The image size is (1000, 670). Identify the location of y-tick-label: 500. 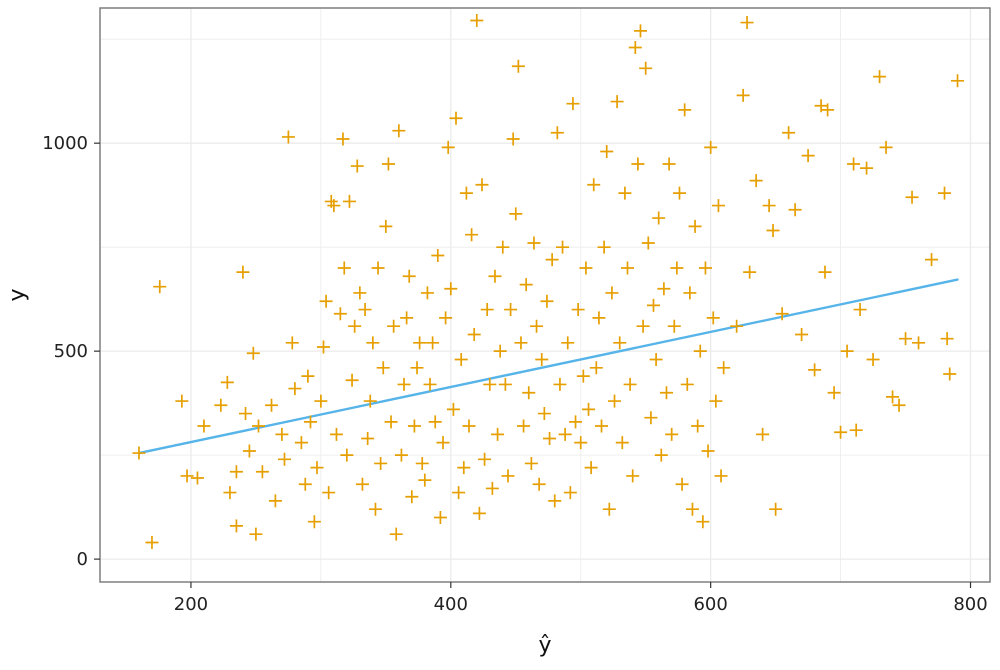
(71, 351).